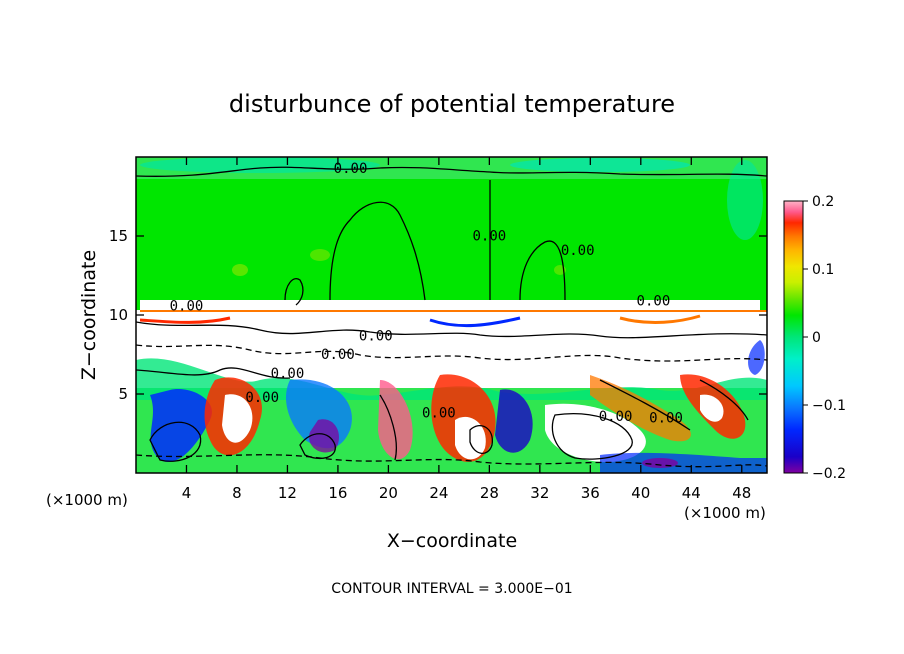 Image resolution: width=904 pixels, height=654 pixels. What do you see at coordinates (539, 493) in the screenshot?
I see `x-tick-label: 32` at bounding box center [539, 493].